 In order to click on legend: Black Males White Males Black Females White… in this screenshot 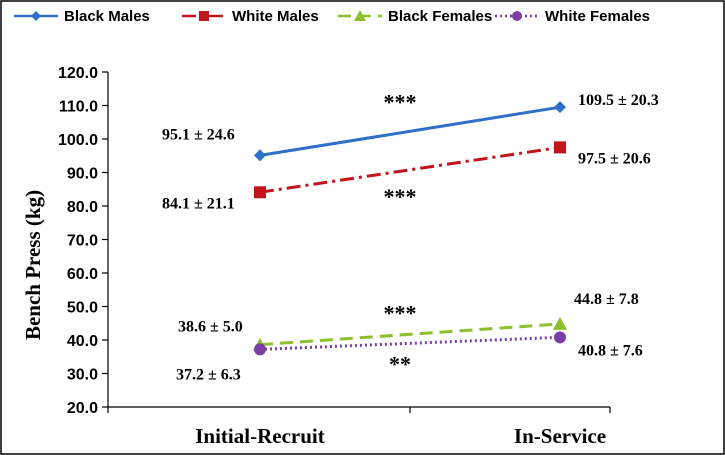, I will do `click(332, 16)`.